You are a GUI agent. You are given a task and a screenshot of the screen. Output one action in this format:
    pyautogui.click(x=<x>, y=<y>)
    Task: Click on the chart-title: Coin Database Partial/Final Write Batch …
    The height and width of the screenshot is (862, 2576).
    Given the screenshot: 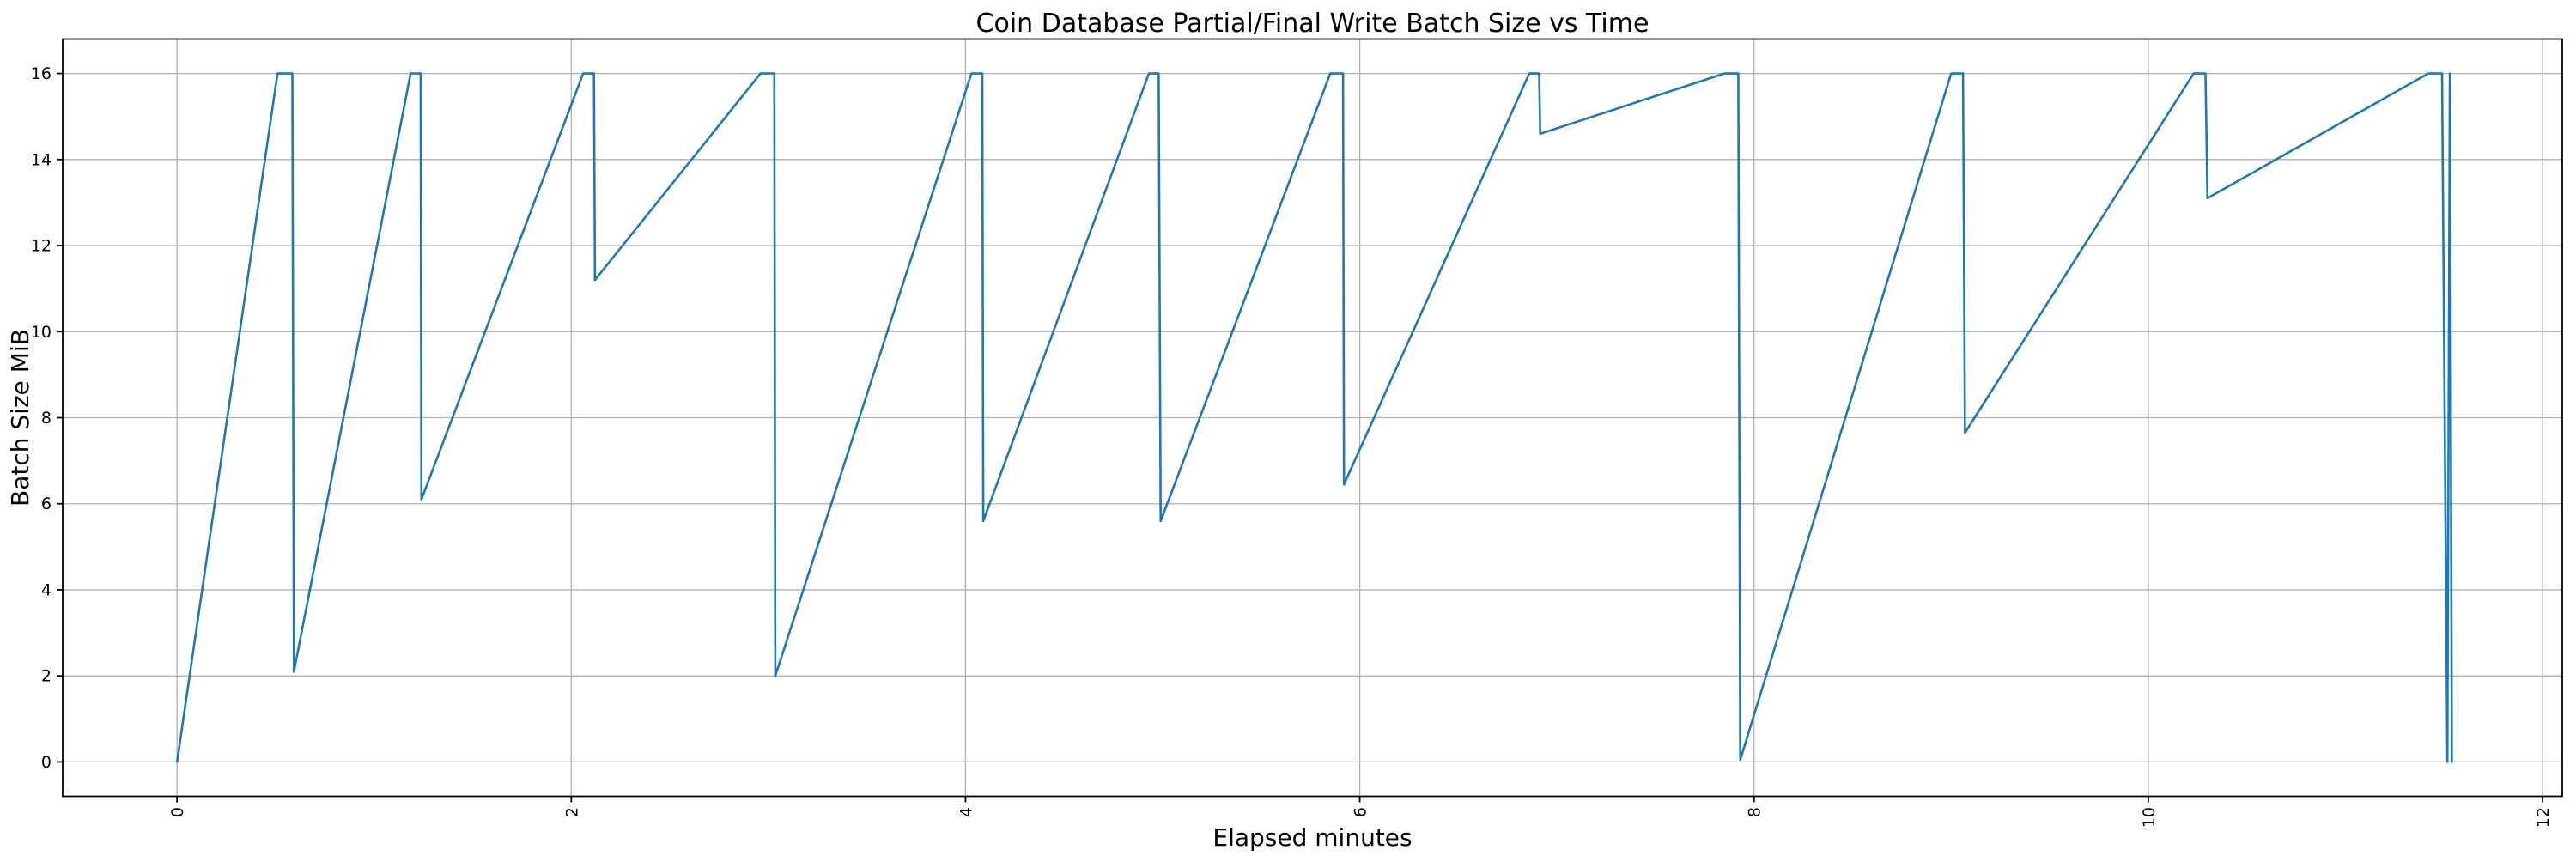 What is the action you would take?
    pyautogui.click(x=1312, y=24)
    